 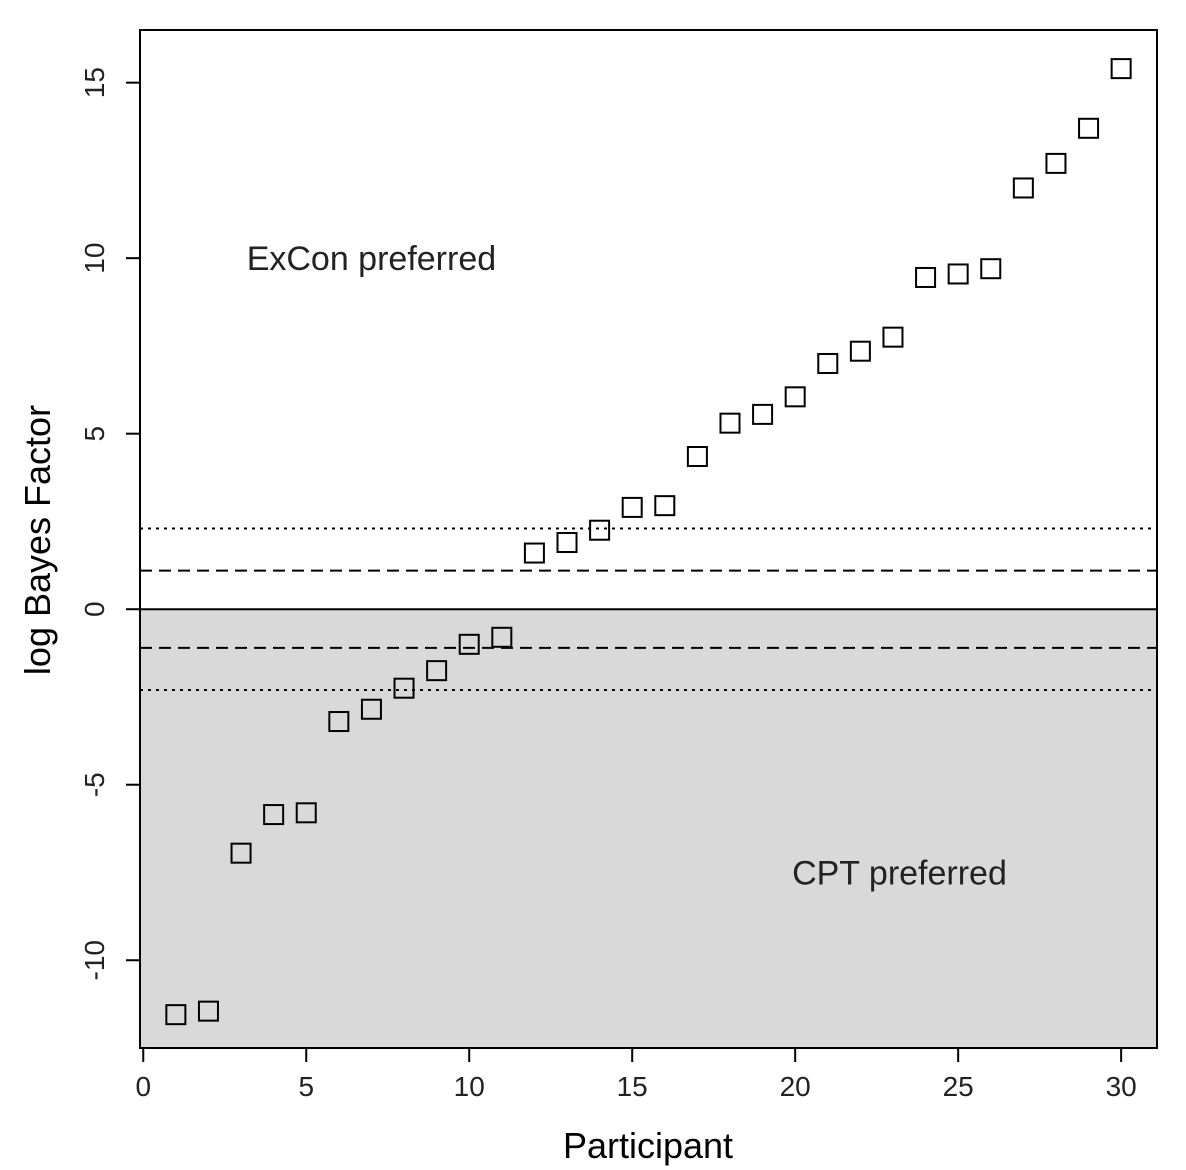 I want to click on y-tick-label: 15, so click(x=94, y=82).